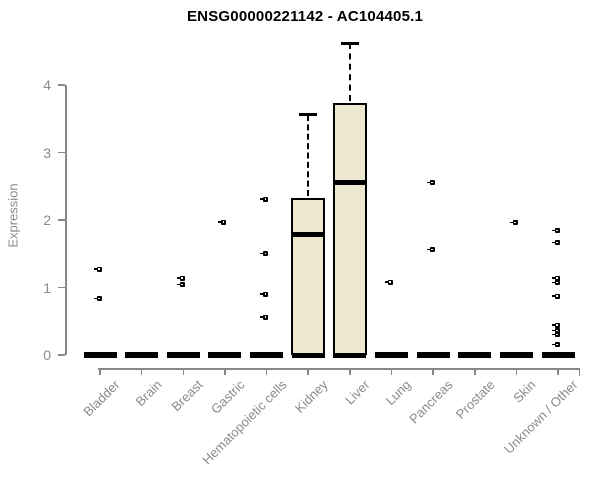  Describe the element at coordinates (308, 276) in the screenshot. I see `box-kidney` at that location.